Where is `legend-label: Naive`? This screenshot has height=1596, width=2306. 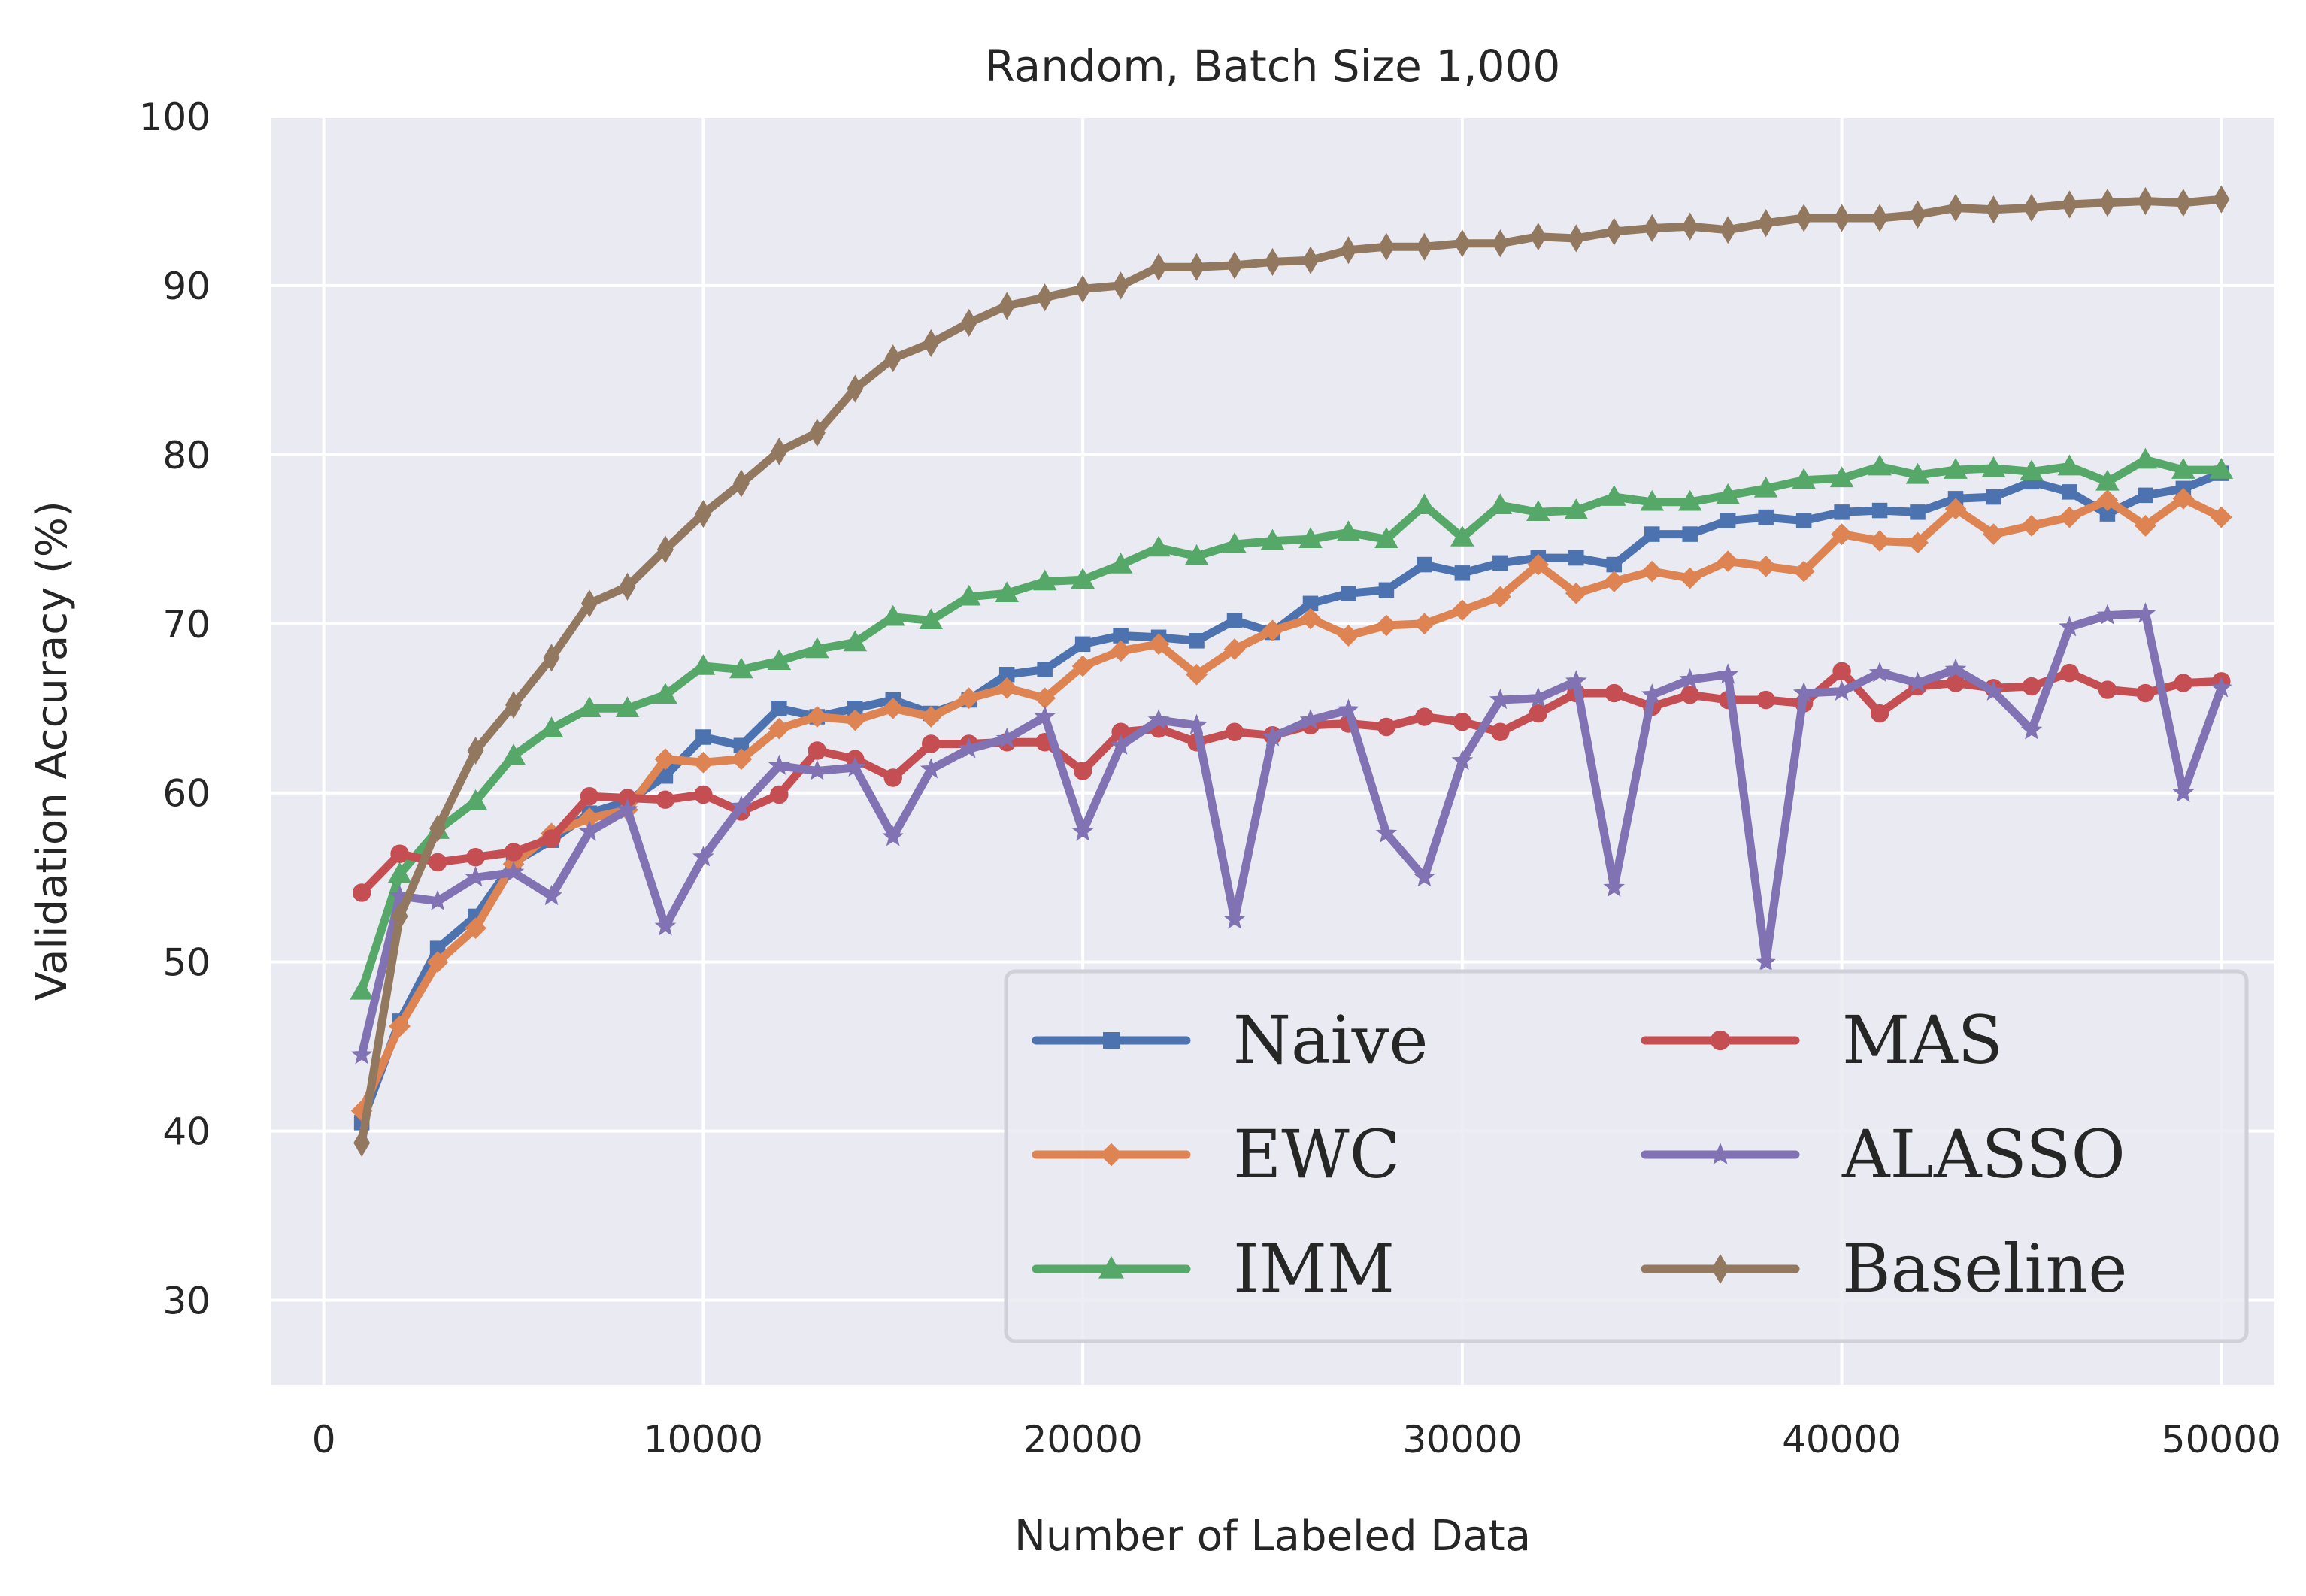
legend-label: Naive is located at coordinates (1330, 1040).